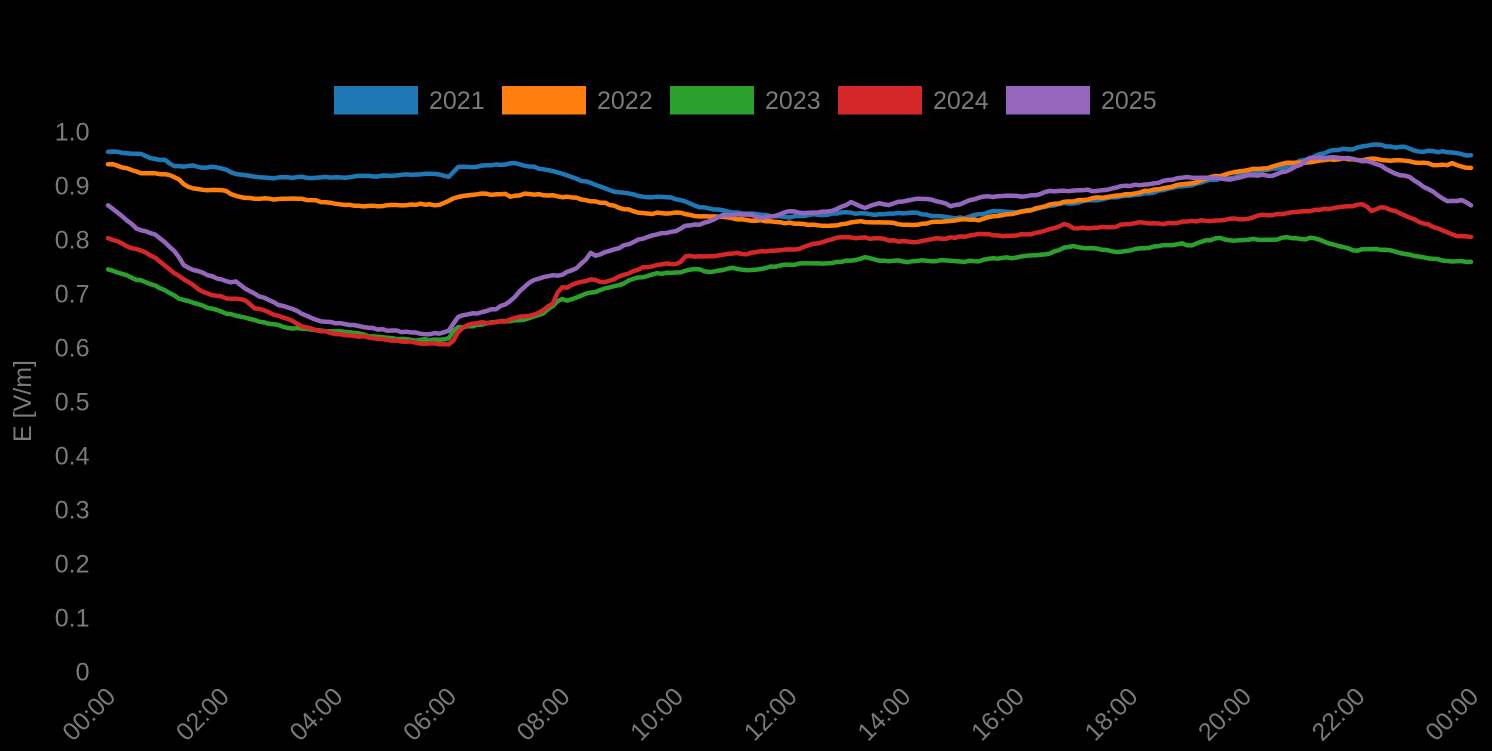  Describe the element at coordinates (625, 101) in the screenshot. I see `svg-text: 2022` at that location.